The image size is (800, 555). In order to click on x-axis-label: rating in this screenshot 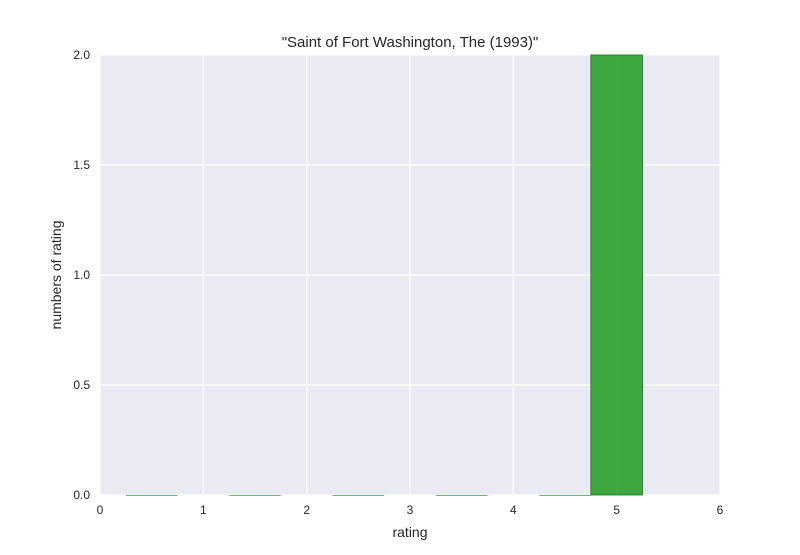, I will do `click(409, 532)`.